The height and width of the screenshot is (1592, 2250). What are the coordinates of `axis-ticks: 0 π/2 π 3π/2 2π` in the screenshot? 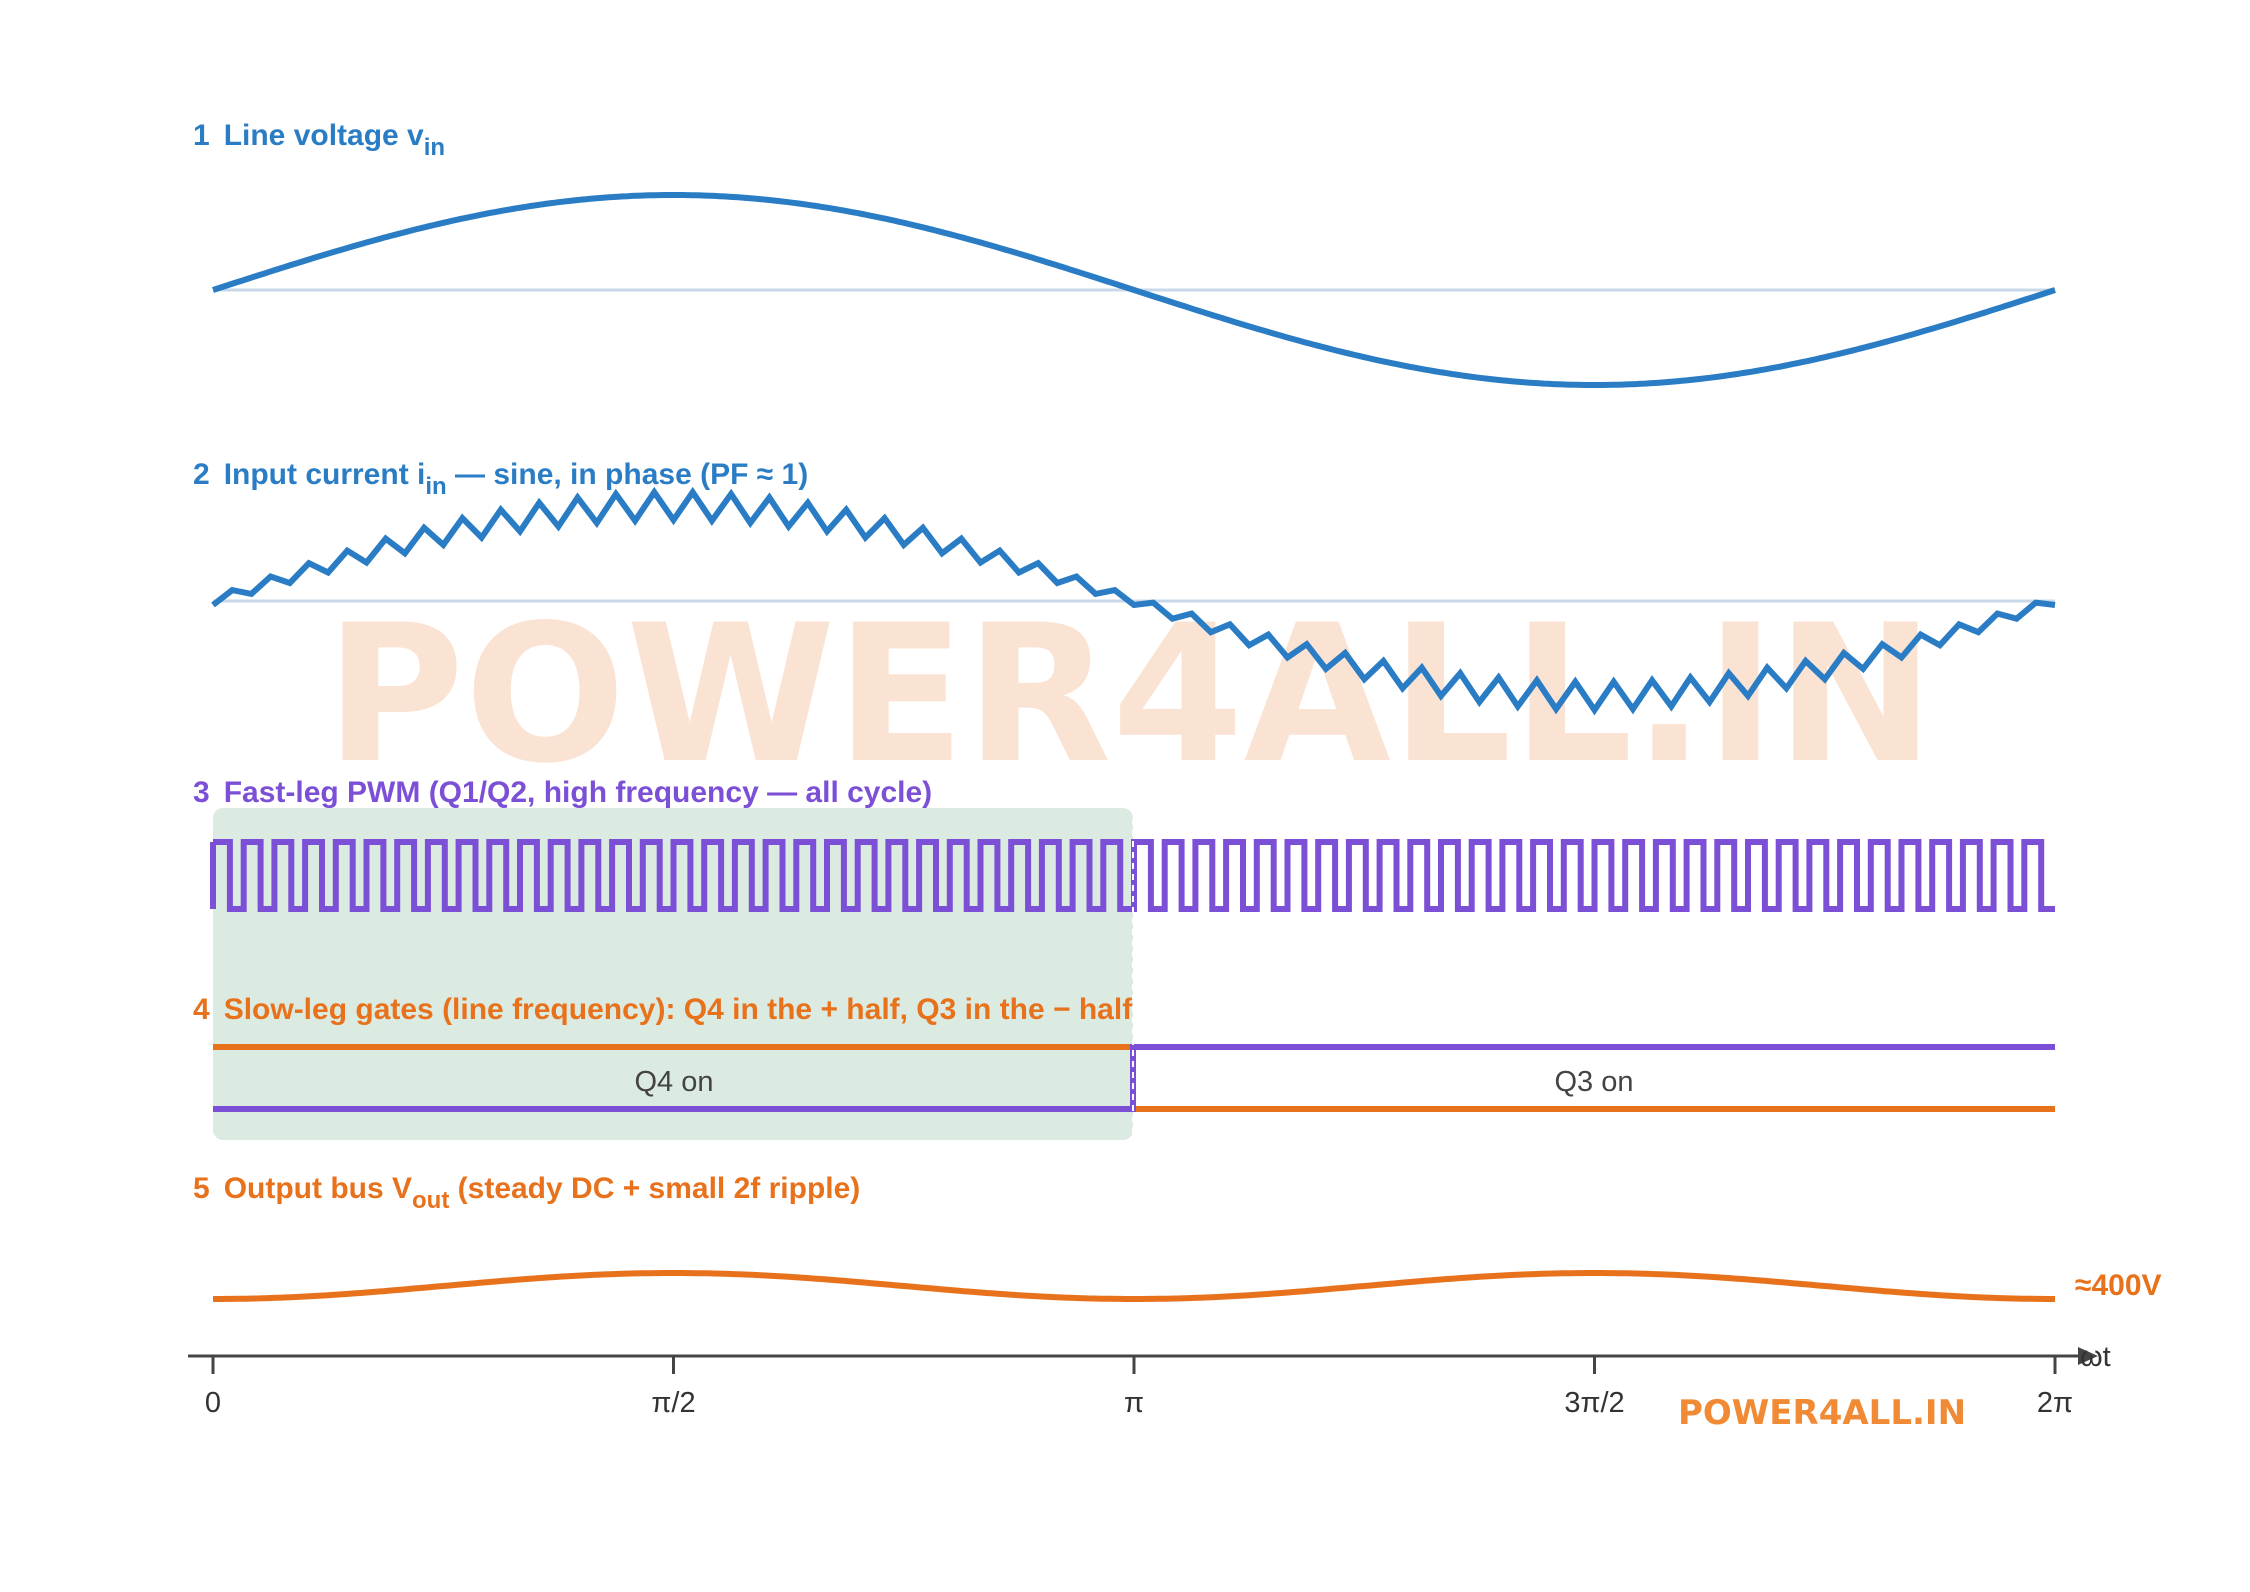 It's located at (1139, 1387).